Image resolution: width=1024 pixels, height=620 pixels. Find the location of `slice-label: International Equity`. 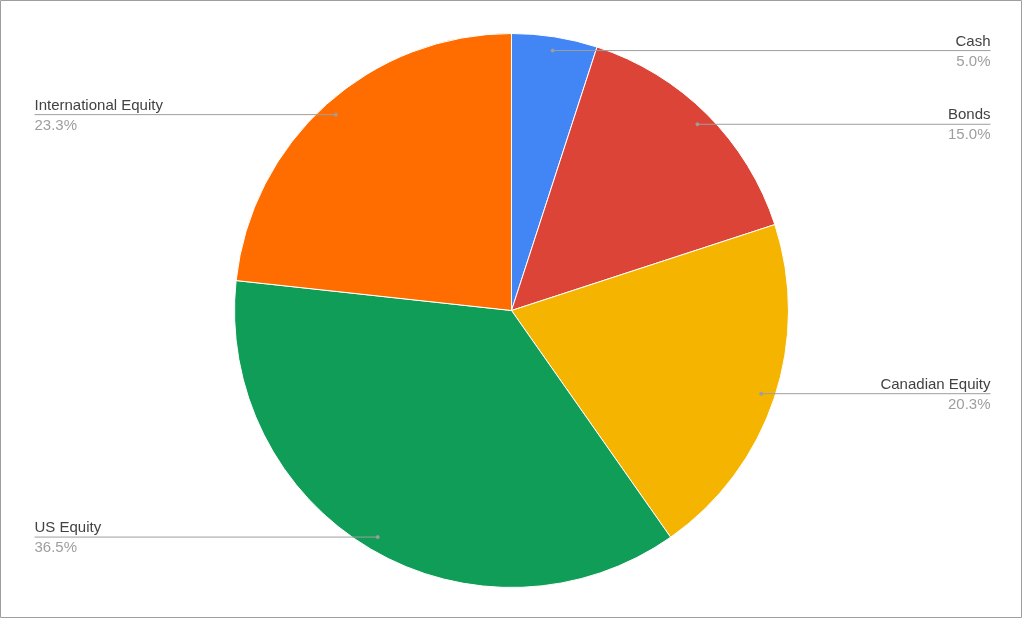

slice-label: International Equity is located at coordinates (99, 104).